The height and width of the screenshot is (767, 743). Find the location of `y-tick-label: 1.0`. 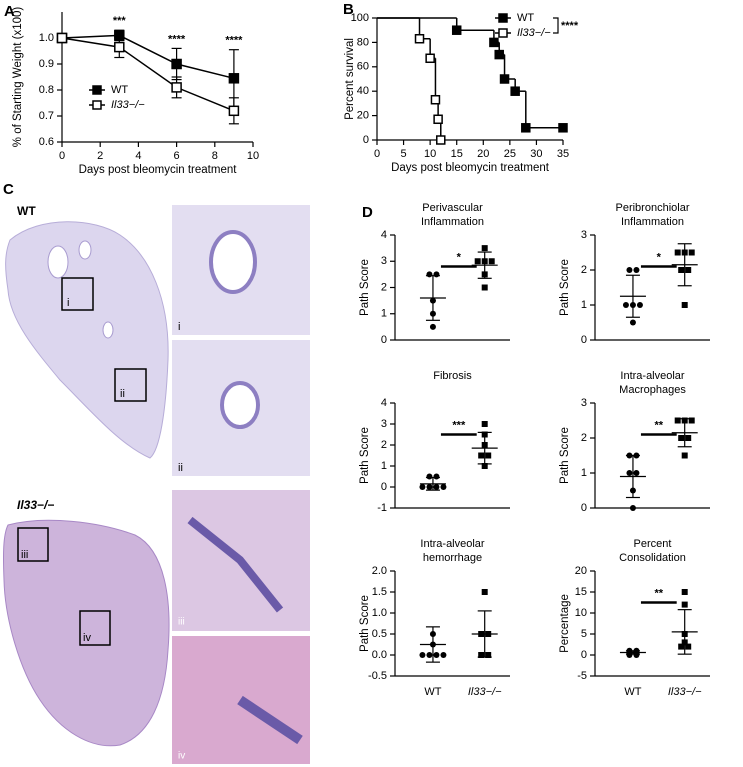

y-tick-label: 1.0 is located at coordinates (379, 613).